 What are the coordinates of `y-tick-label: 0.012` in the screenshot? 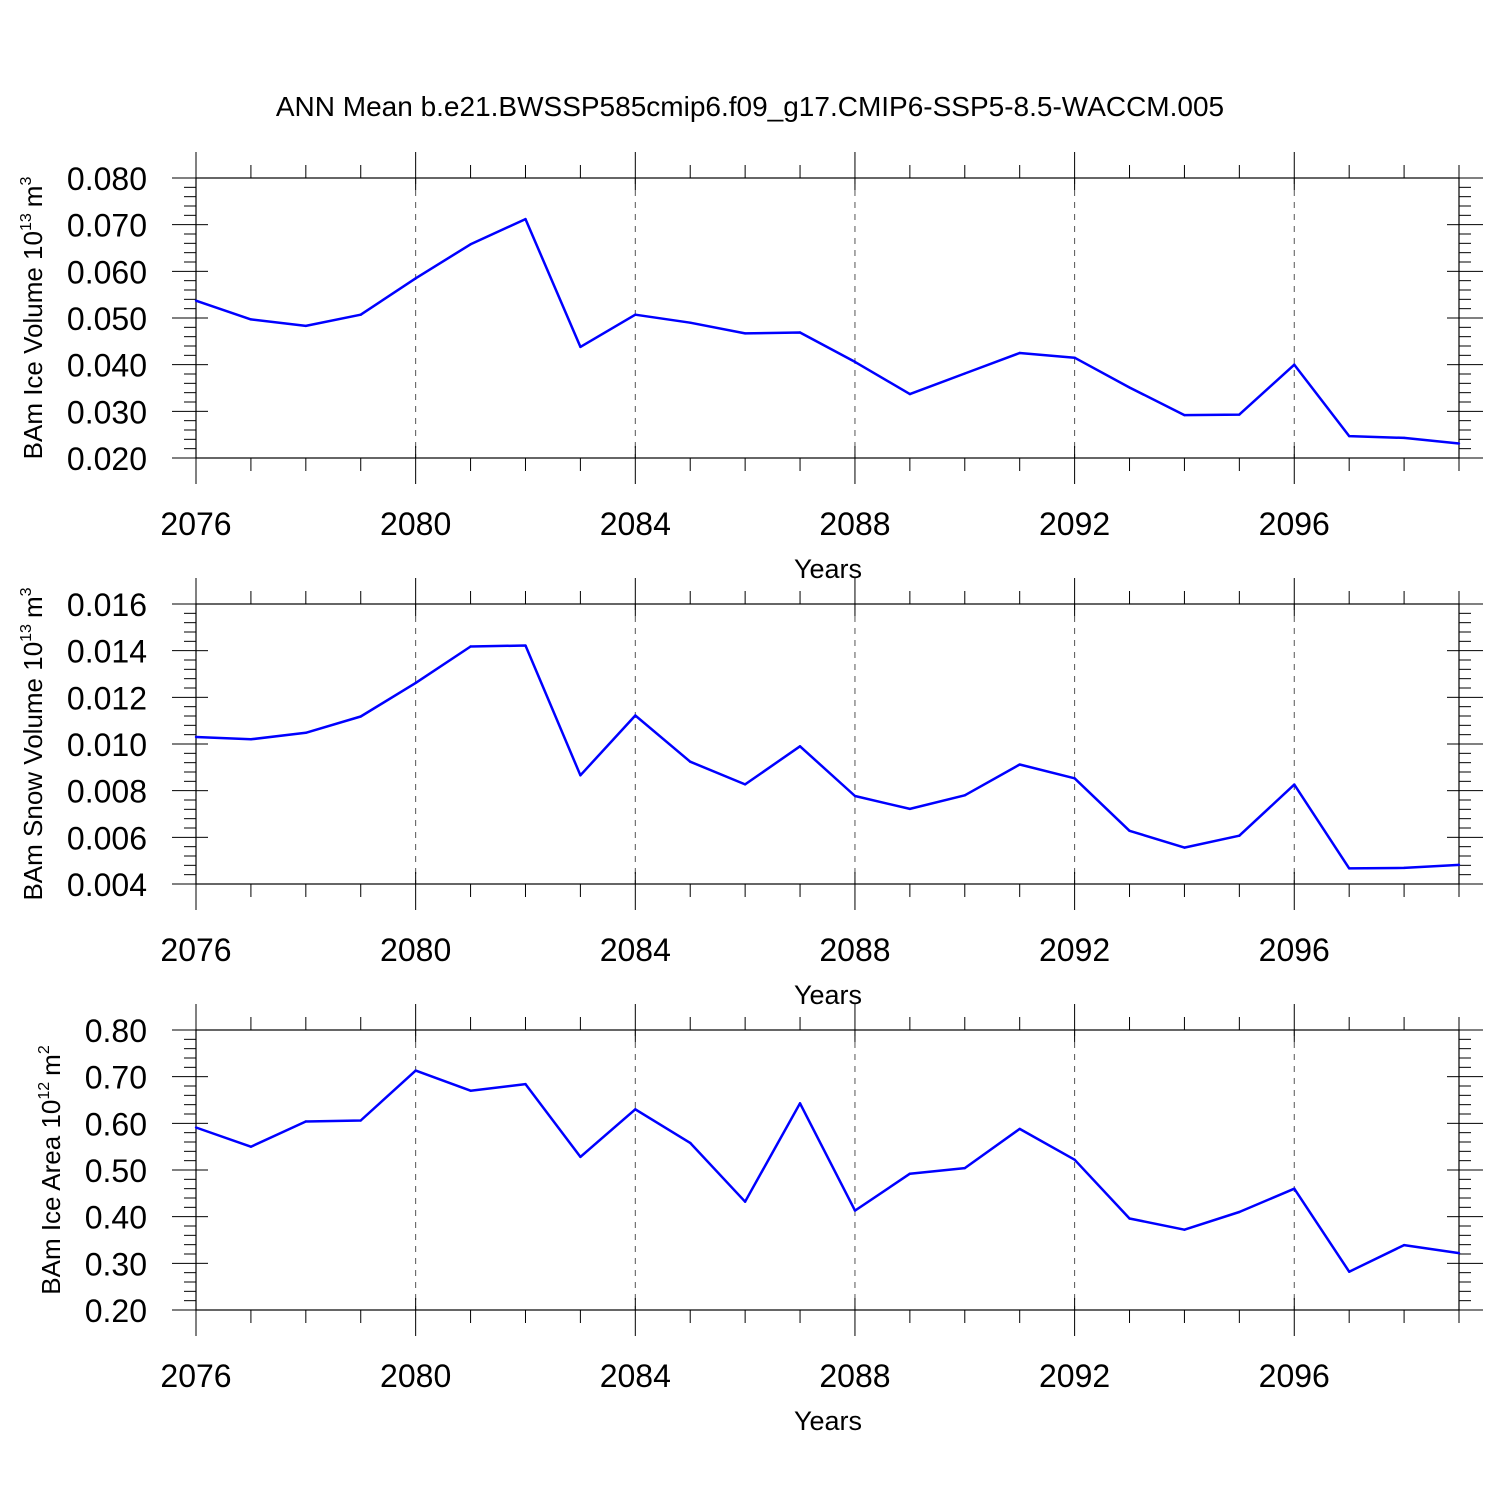 It's located at (107, 698).